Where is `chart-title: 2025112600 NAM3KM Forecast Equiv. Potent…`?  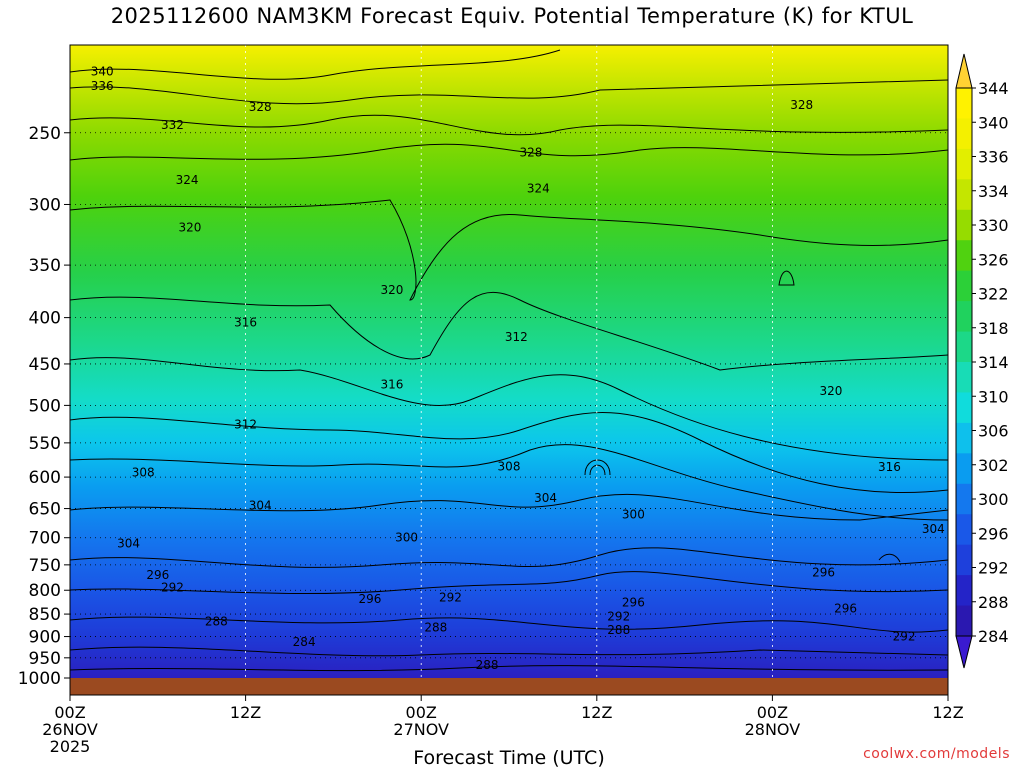
chart-title: 2025112600 NAM3KM Forecast Equiv. Potent… is located at coordinates (512, 16).